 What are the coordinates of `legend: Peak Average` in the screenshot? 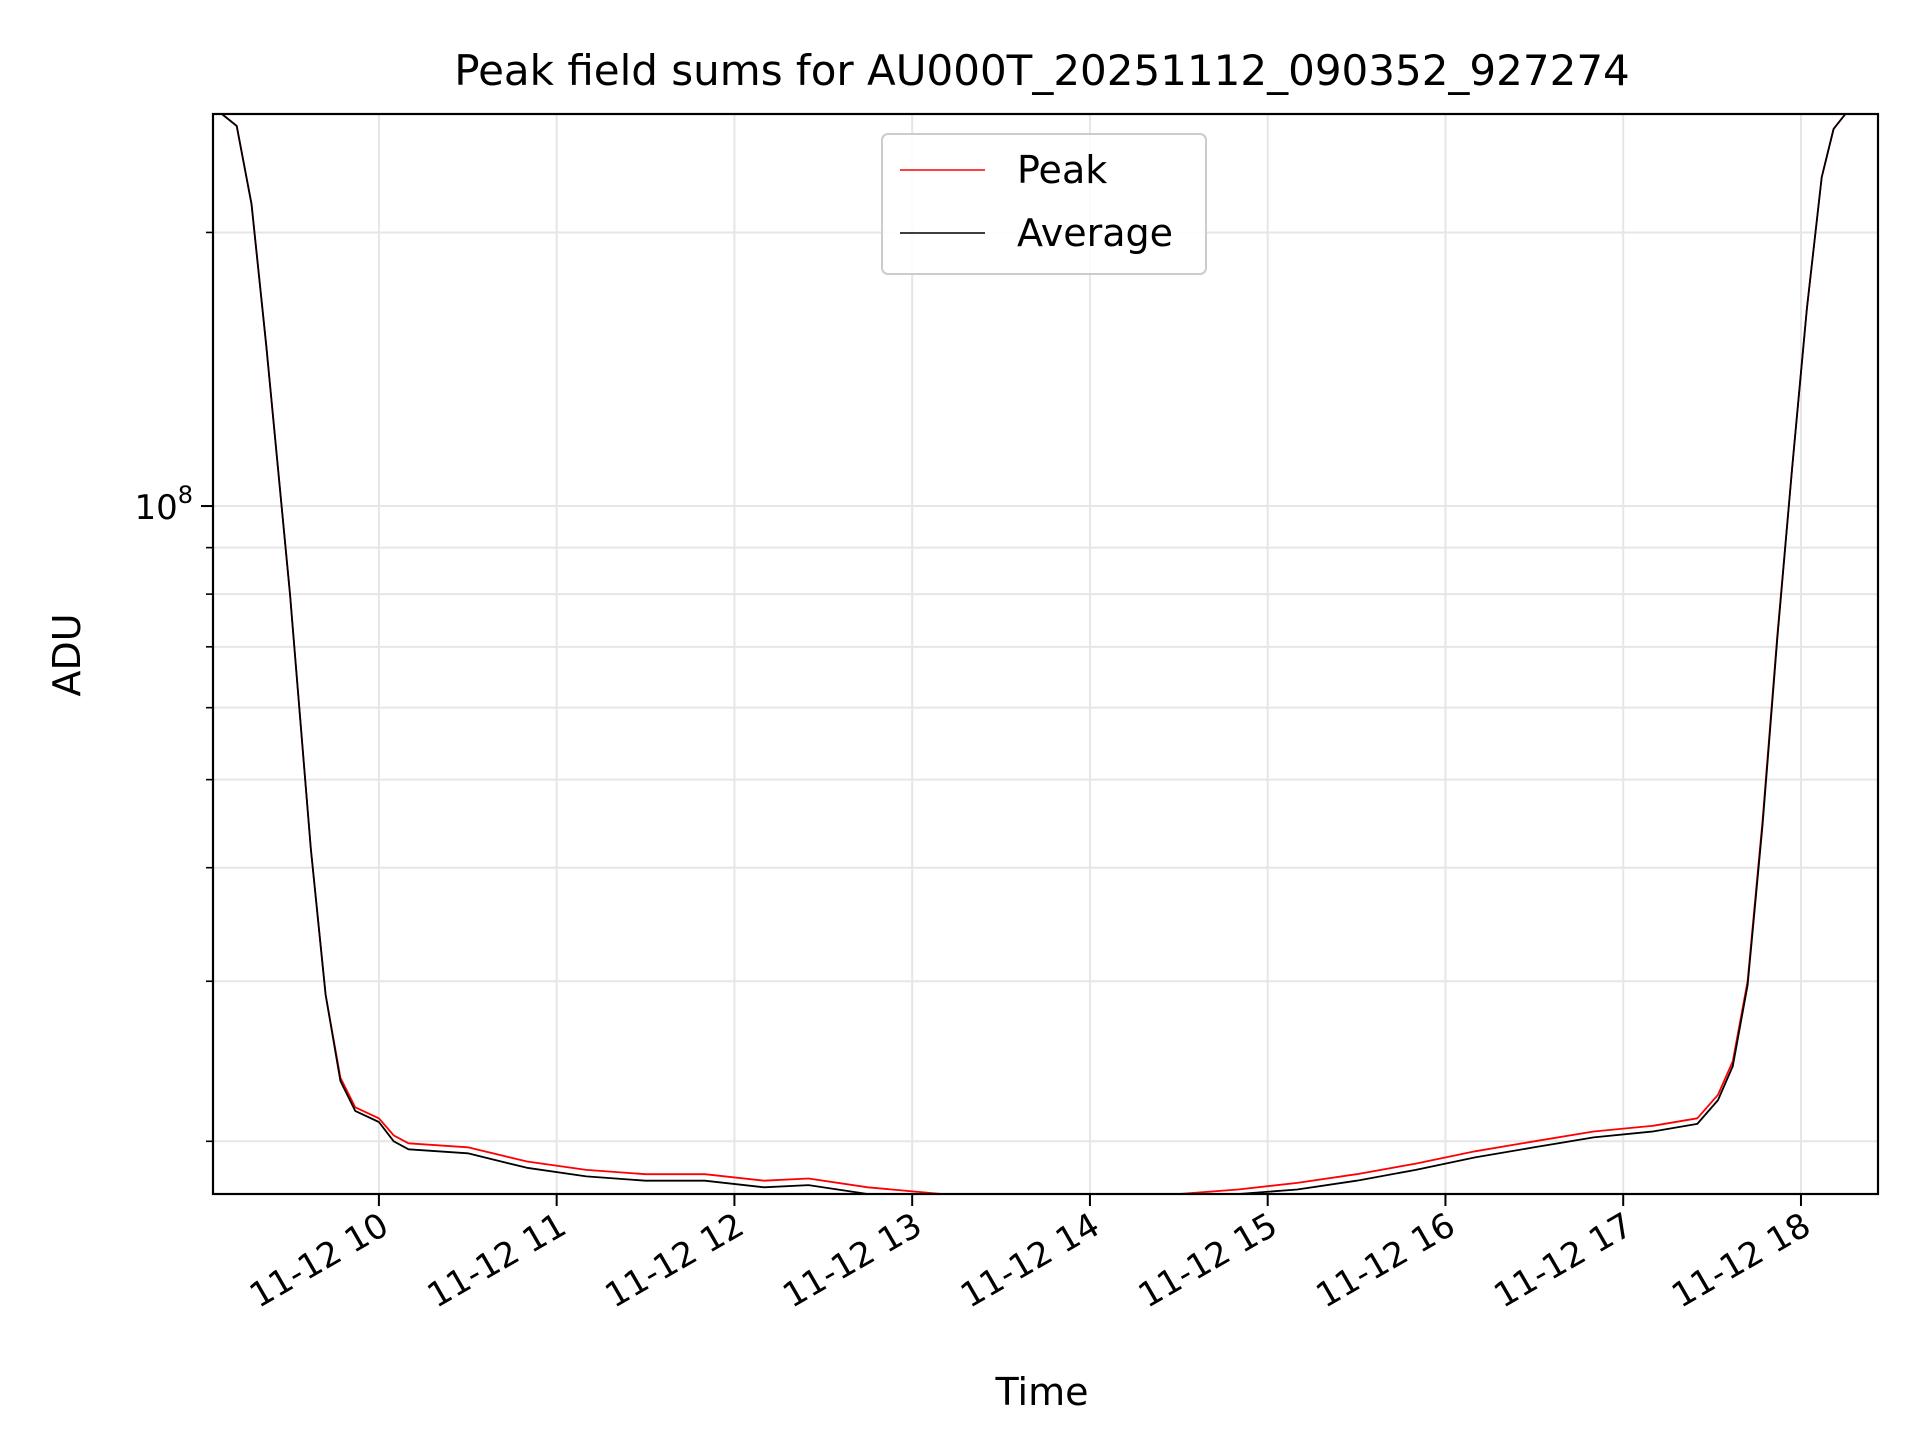 It's located at (1044, 204).